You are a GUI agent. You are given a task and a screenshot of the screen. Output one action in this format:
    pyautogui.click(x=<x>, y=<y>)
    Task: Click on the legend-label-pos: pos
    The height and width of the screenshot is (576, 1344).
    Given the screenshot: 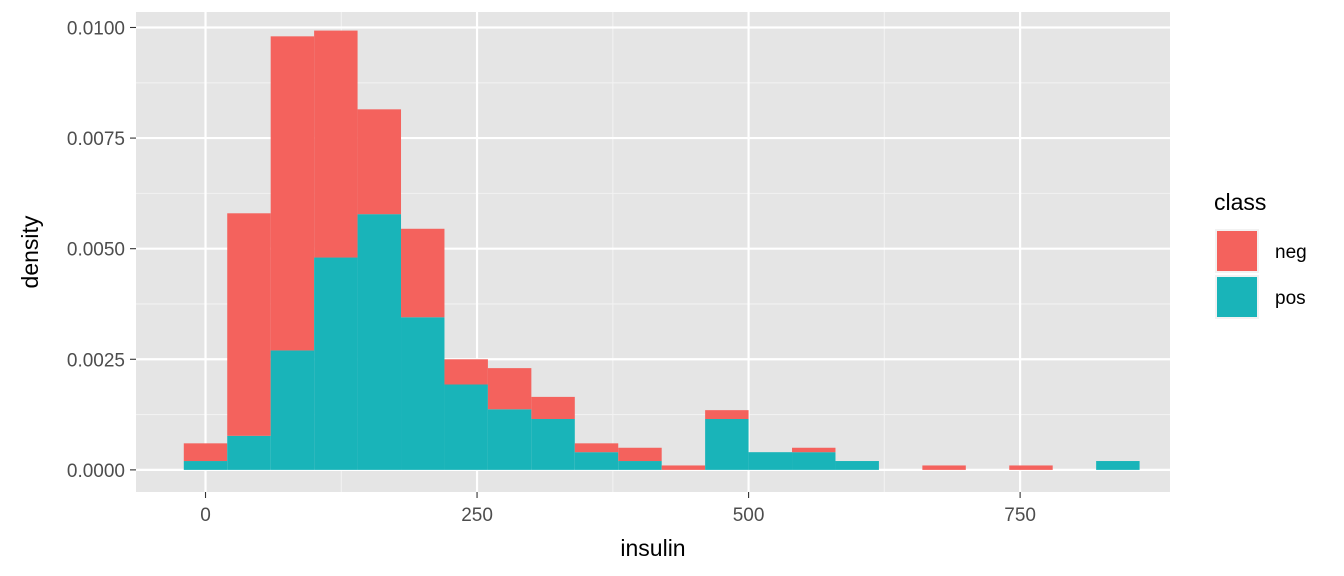 What is the action you would take?
    pyautogui.click(x=1290, y=298)
    